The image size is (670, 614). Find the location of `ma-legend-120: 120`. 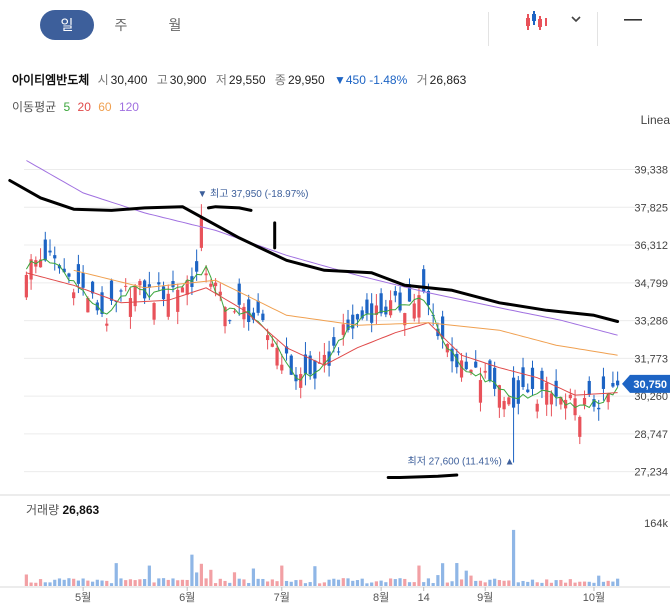

ma-legend-120: 120 is located at coordinates (128, 107).